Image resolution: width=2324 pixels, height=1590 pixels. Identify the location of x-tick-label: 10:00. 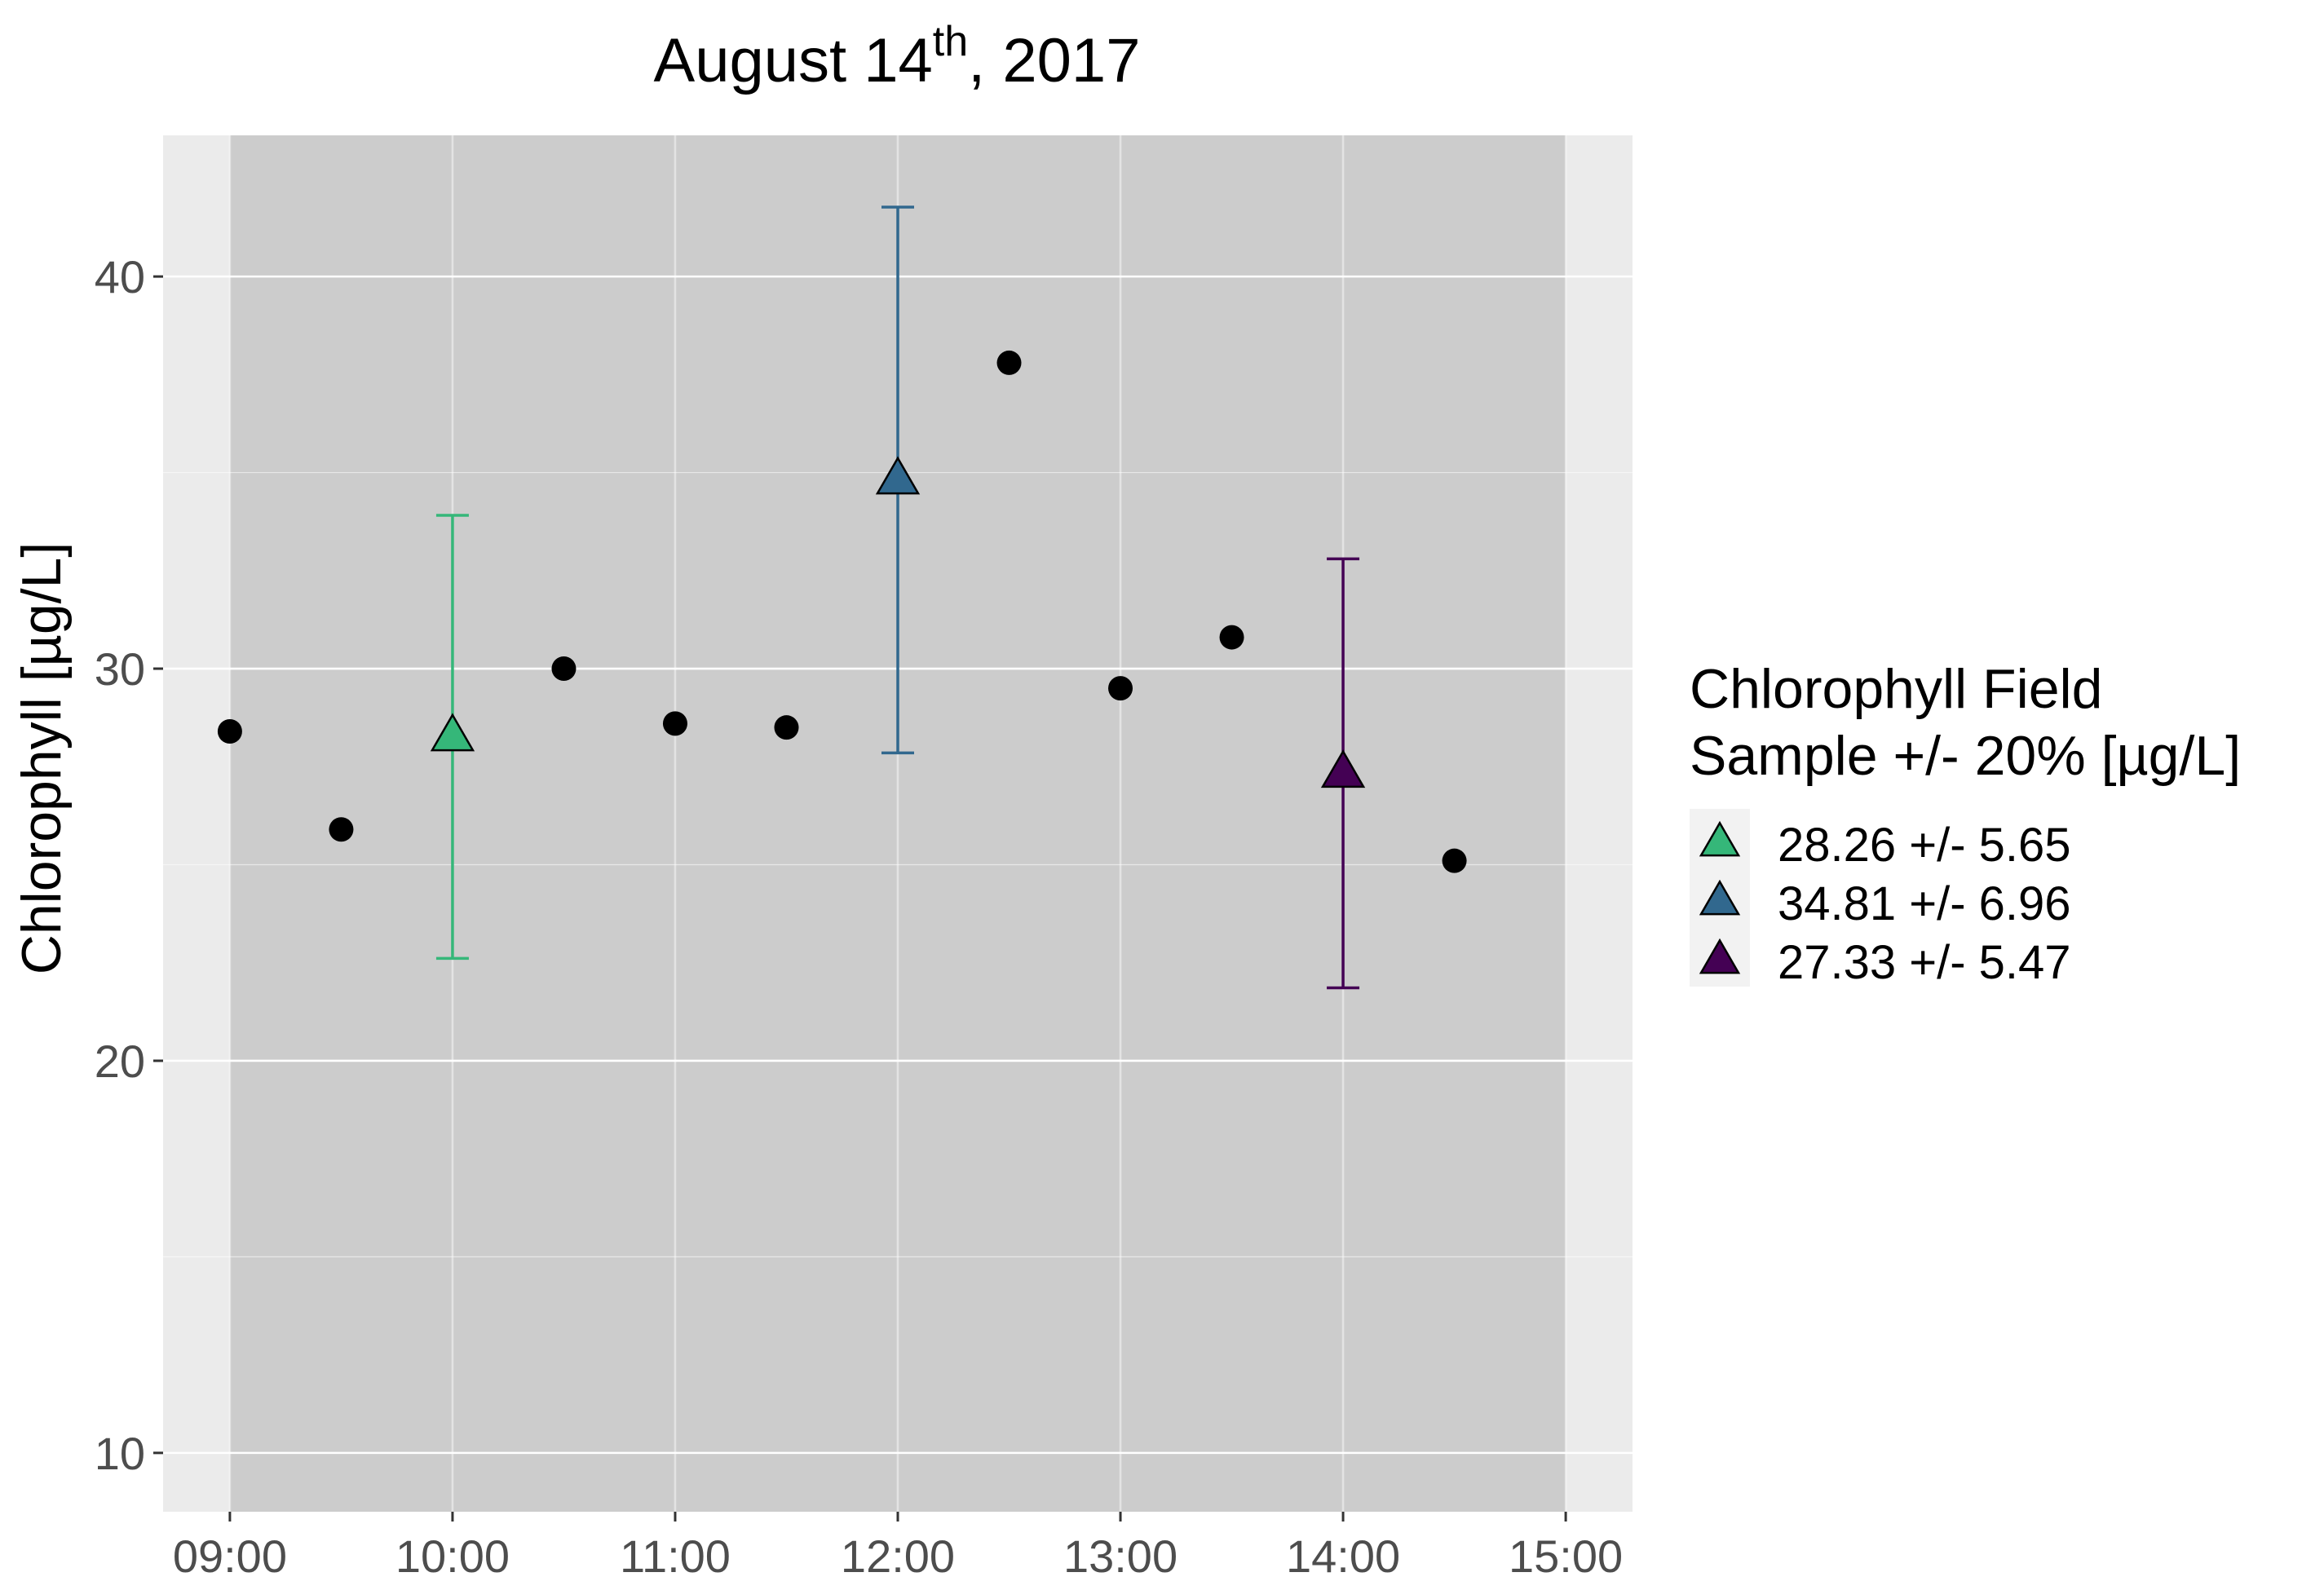
(453, 1556).